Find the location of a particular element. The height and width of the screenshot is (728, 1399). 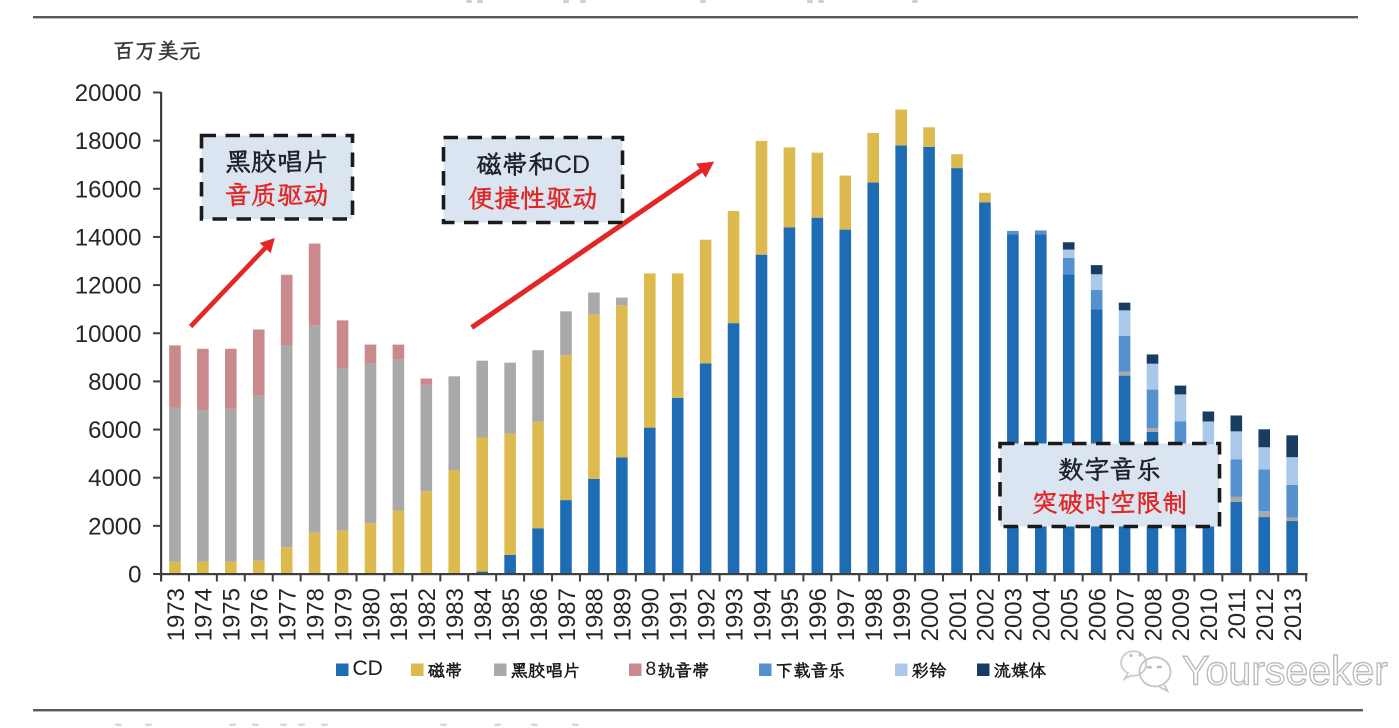

svg-text: 2002 is located at coordinates (986, 614).